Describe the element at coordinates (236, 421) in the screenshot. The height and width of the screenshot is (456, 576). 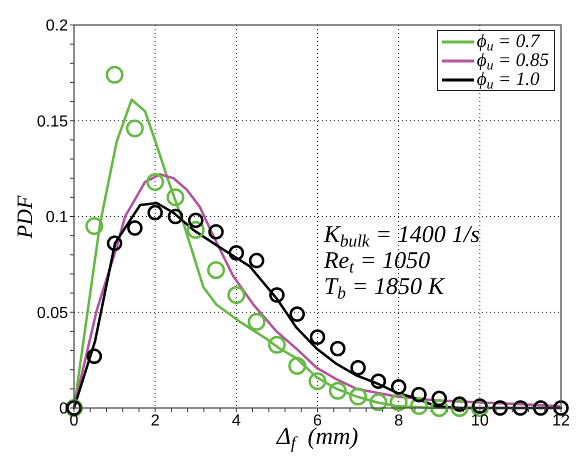
I see `x-tick-label: 4` at that location.